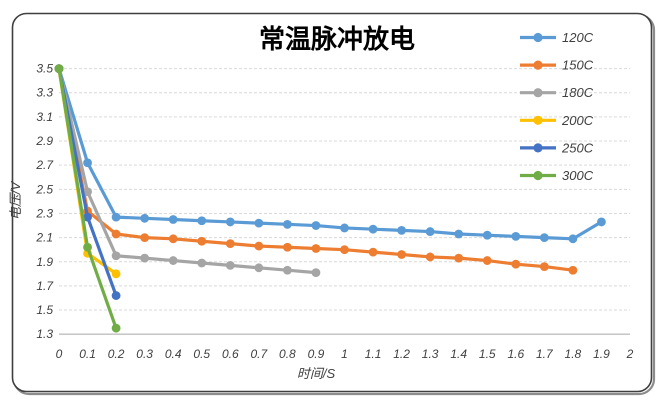 The height and width of the screenshot is (407, 670). I want to click on x-tick-1.7: 1.7, so click(545, 354).